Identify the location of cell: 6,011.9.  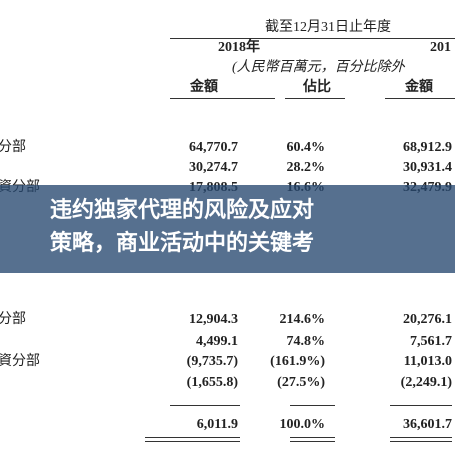
(217, 424).